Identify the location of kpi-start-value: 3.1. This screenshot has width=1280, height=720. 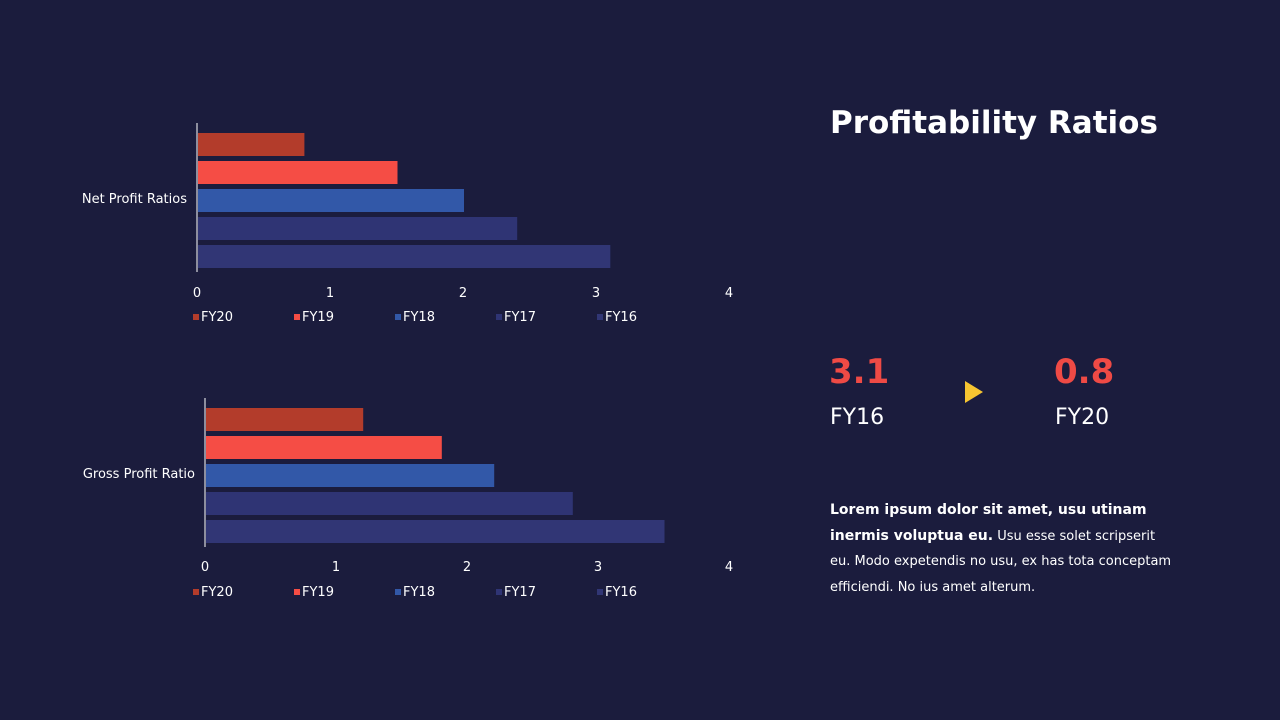
(859, 372).